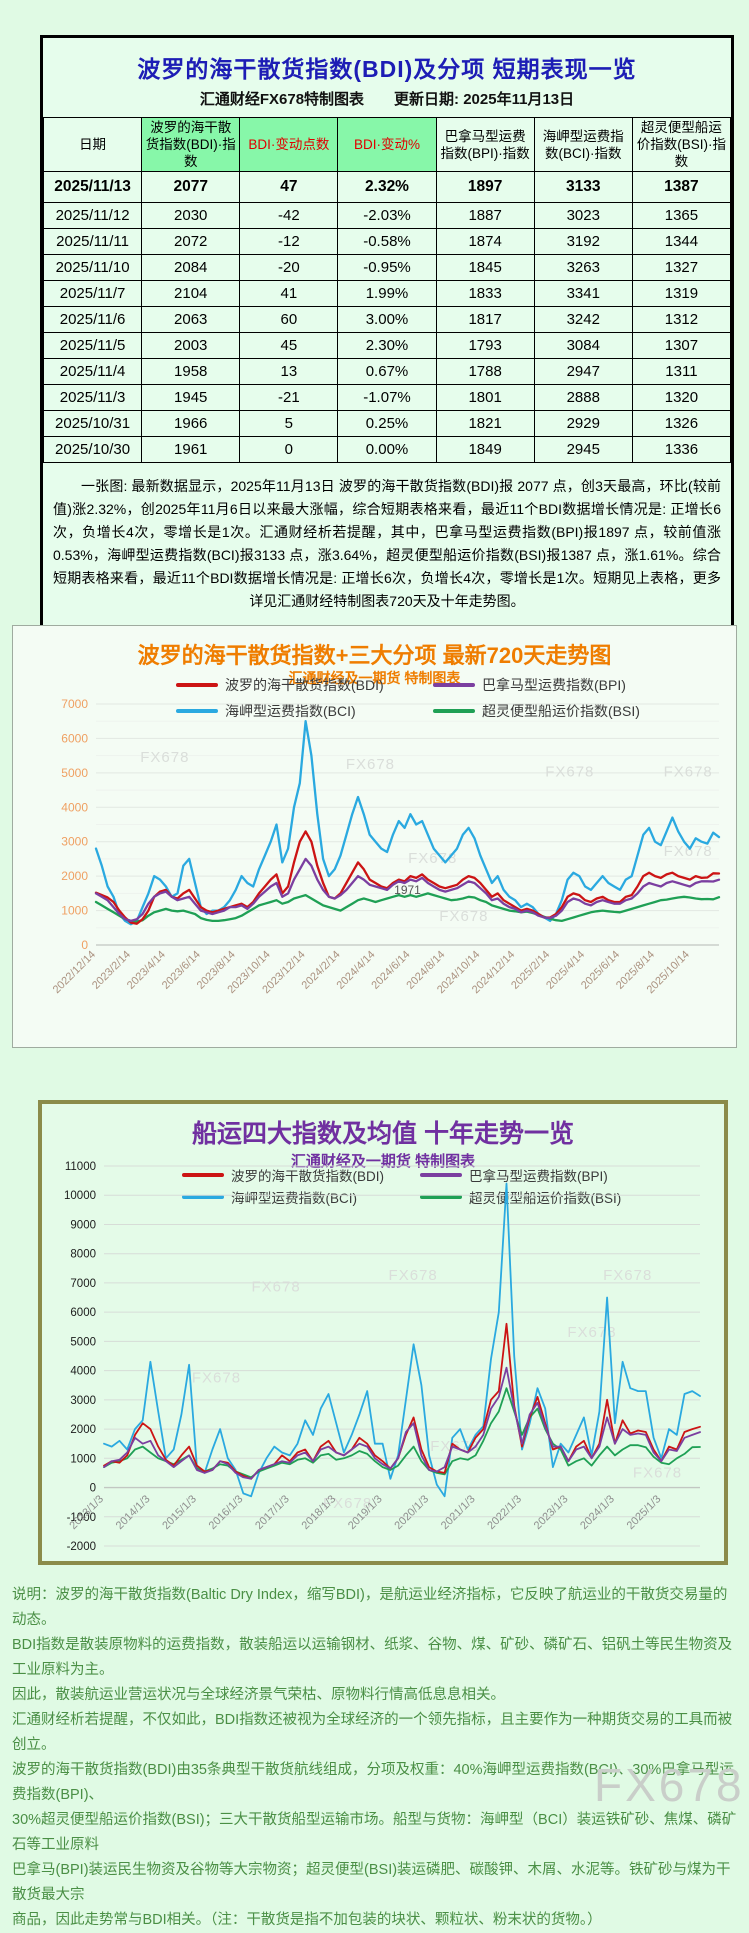 Image resolution: width=749 pixels, height=1933 pixels. Describe the element at coordinates (92, 144) in the screenshot. I see `table-header-cell: 日期` at that location.